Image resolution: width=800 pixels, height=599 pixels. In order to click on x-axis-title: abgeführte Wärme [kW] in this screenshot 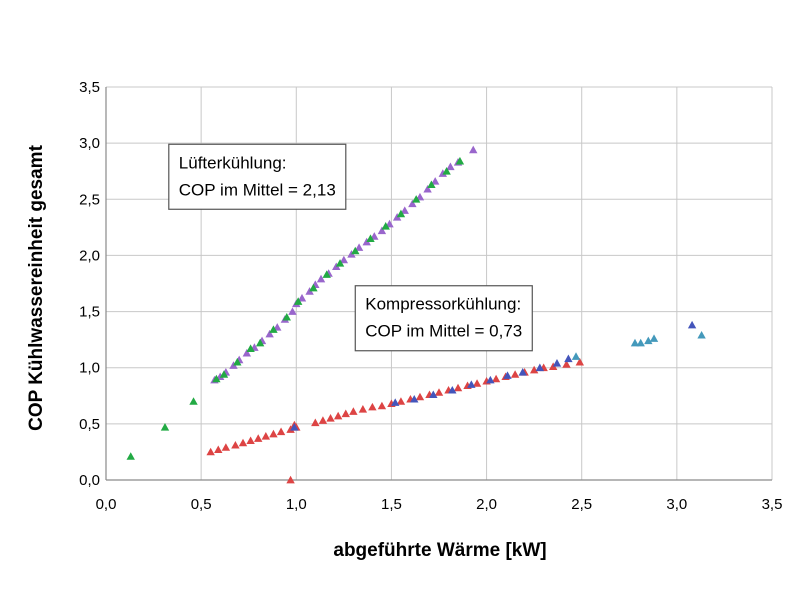, I will do `click(439, 550)`.